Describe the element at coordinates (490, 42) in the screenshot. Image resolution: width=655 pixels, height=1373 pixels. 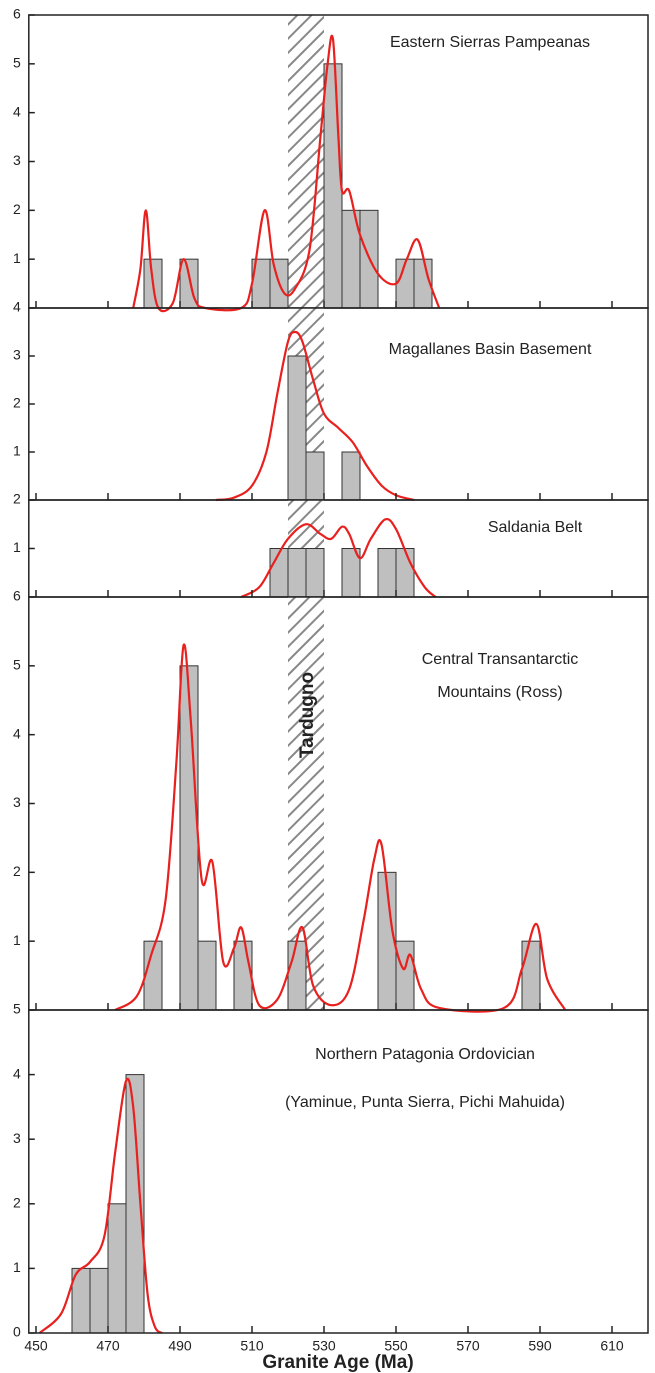
I see `panel-title: Eastern Sierras Pampeanas` at that location.